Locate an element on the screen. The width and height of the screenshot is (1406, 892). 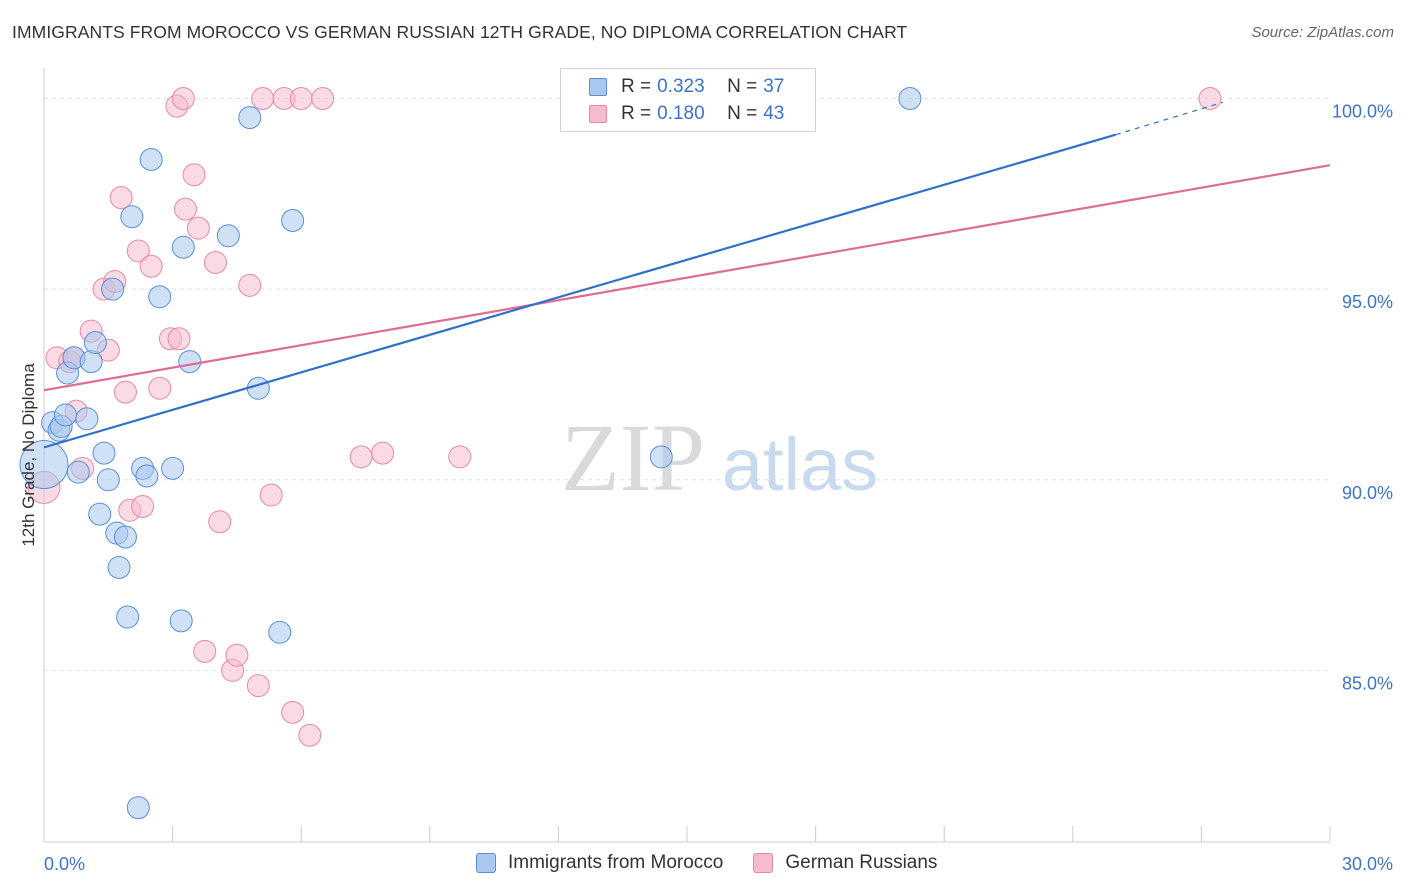
stats-legend: R = 0.323 N = 37 R = 0.180 N = 43 is located at coordinates (688, 100).